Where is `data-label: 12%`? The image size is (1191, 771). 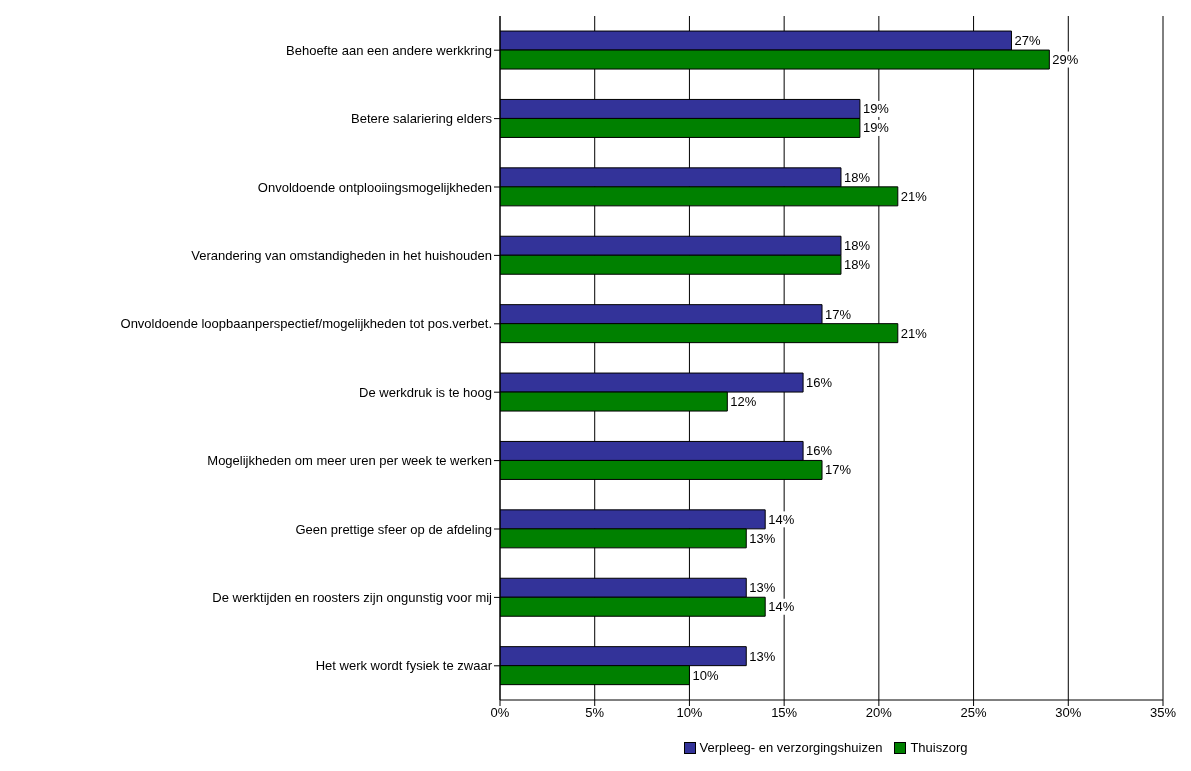 data-label: 12% is located at coordinates (743, 402).